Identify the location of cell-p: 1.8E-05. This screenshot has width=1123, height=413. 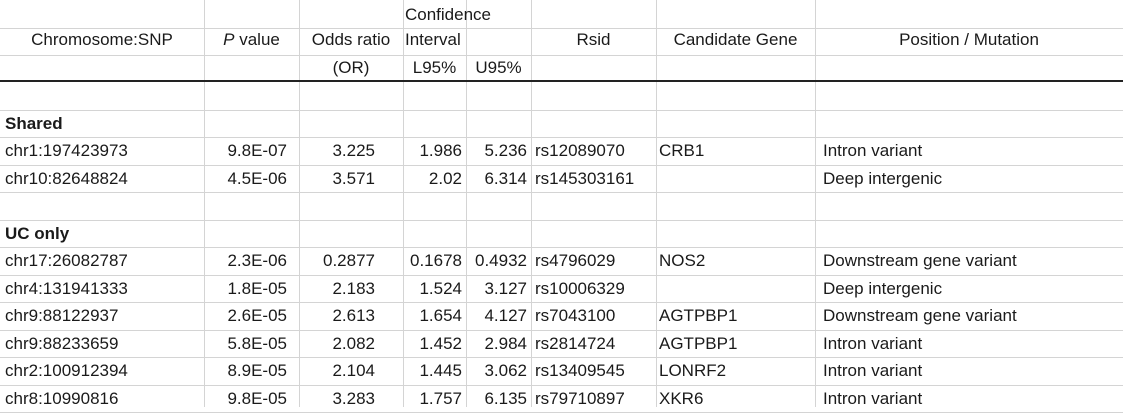
(257, 288).